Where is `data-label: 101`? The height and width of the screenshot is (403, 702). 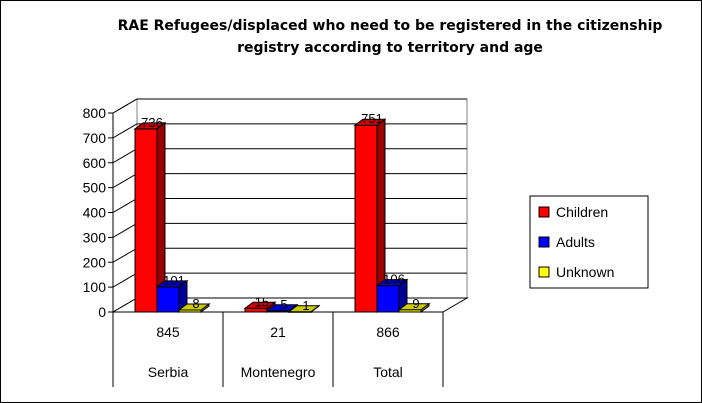
data-label: 101 is located at coordinates (174, 280).